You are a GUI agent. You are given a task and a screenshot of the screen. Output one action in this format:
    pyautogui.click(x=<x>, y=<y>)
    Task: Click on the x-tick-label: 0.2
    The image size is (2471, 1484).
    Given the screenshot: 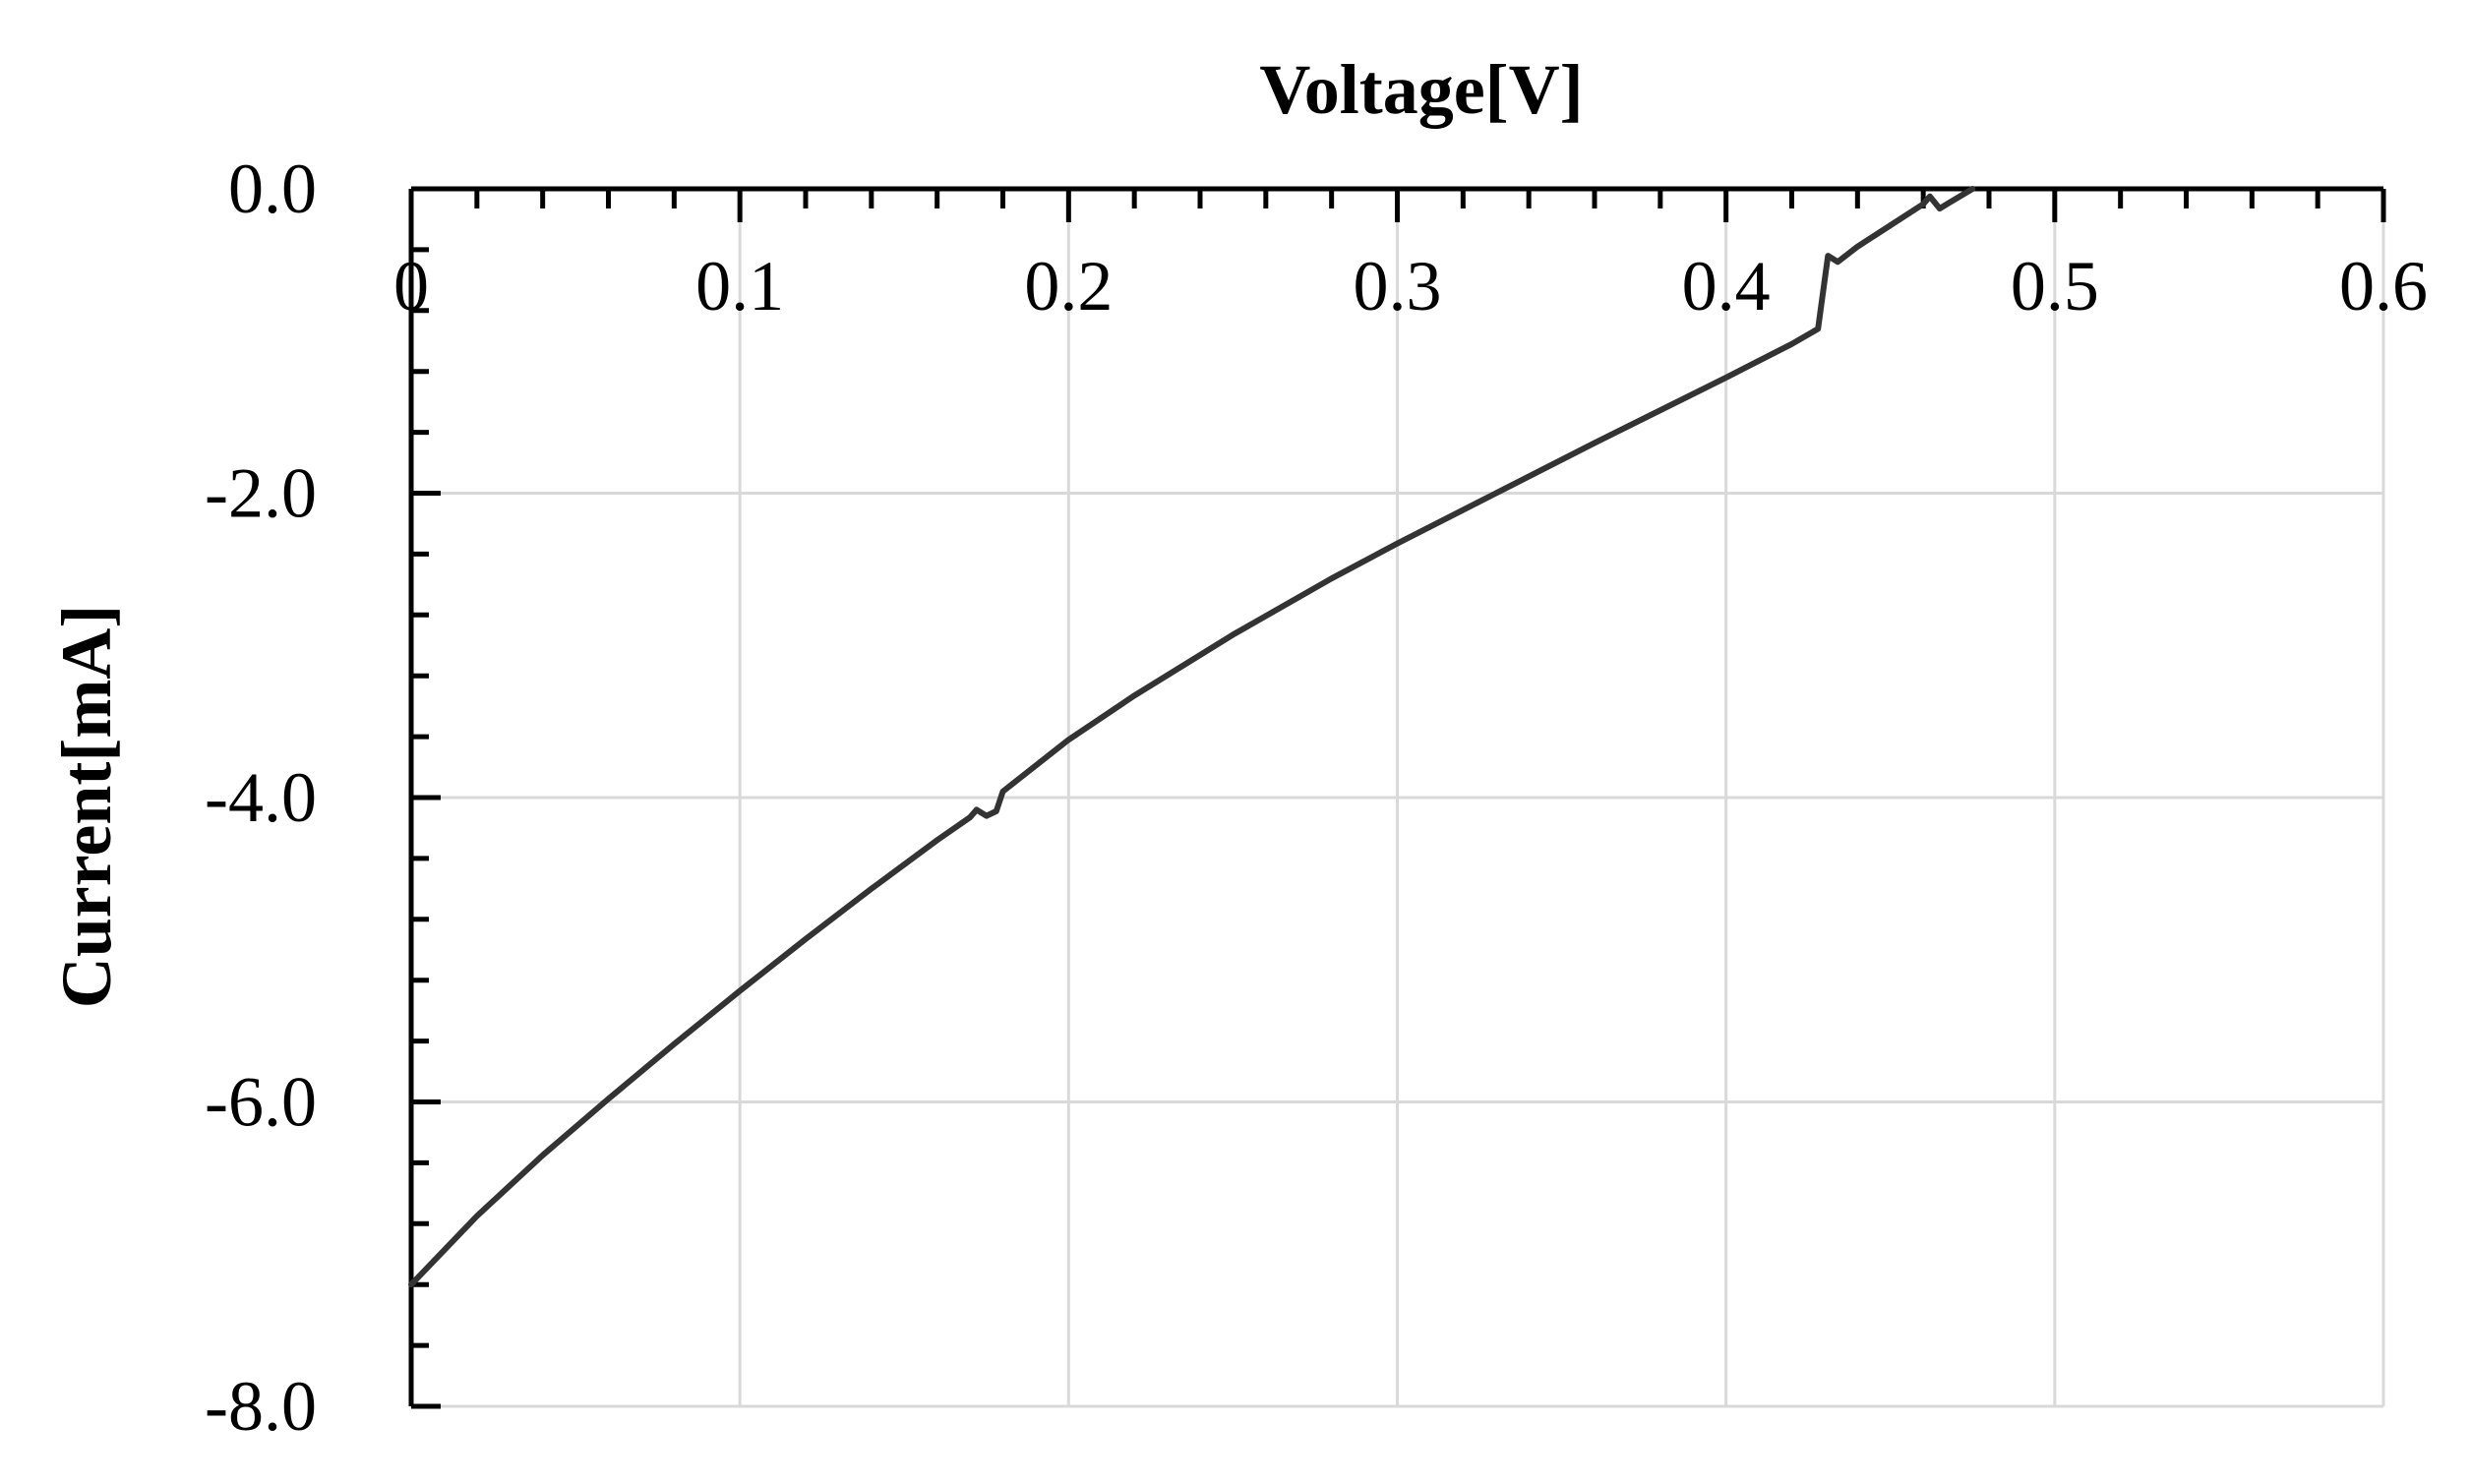 What is the action you would take?
    pyautogui.click(x=1068, y=286)
    